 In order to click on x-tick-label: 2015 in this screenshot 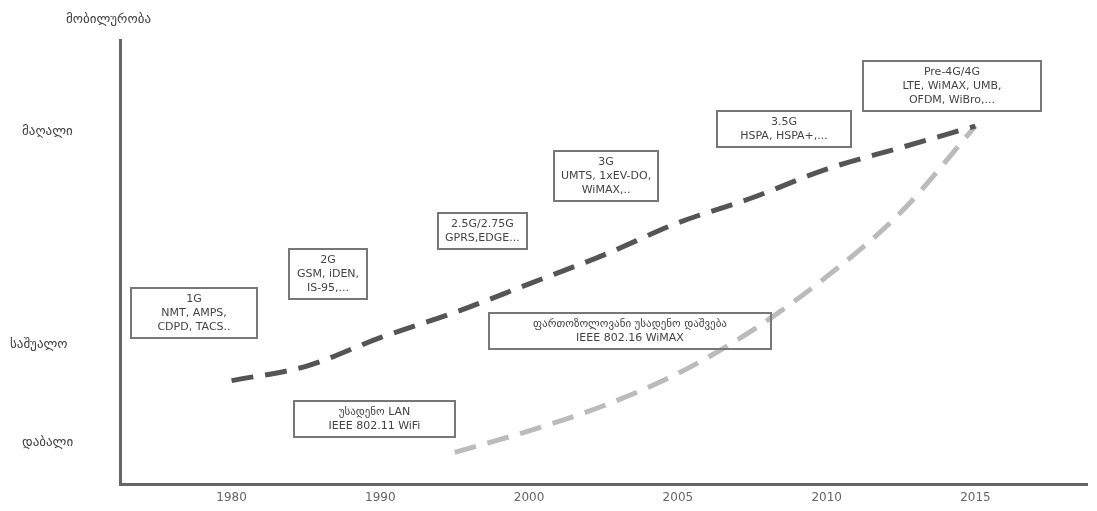, I will do `click(975, 496)`.